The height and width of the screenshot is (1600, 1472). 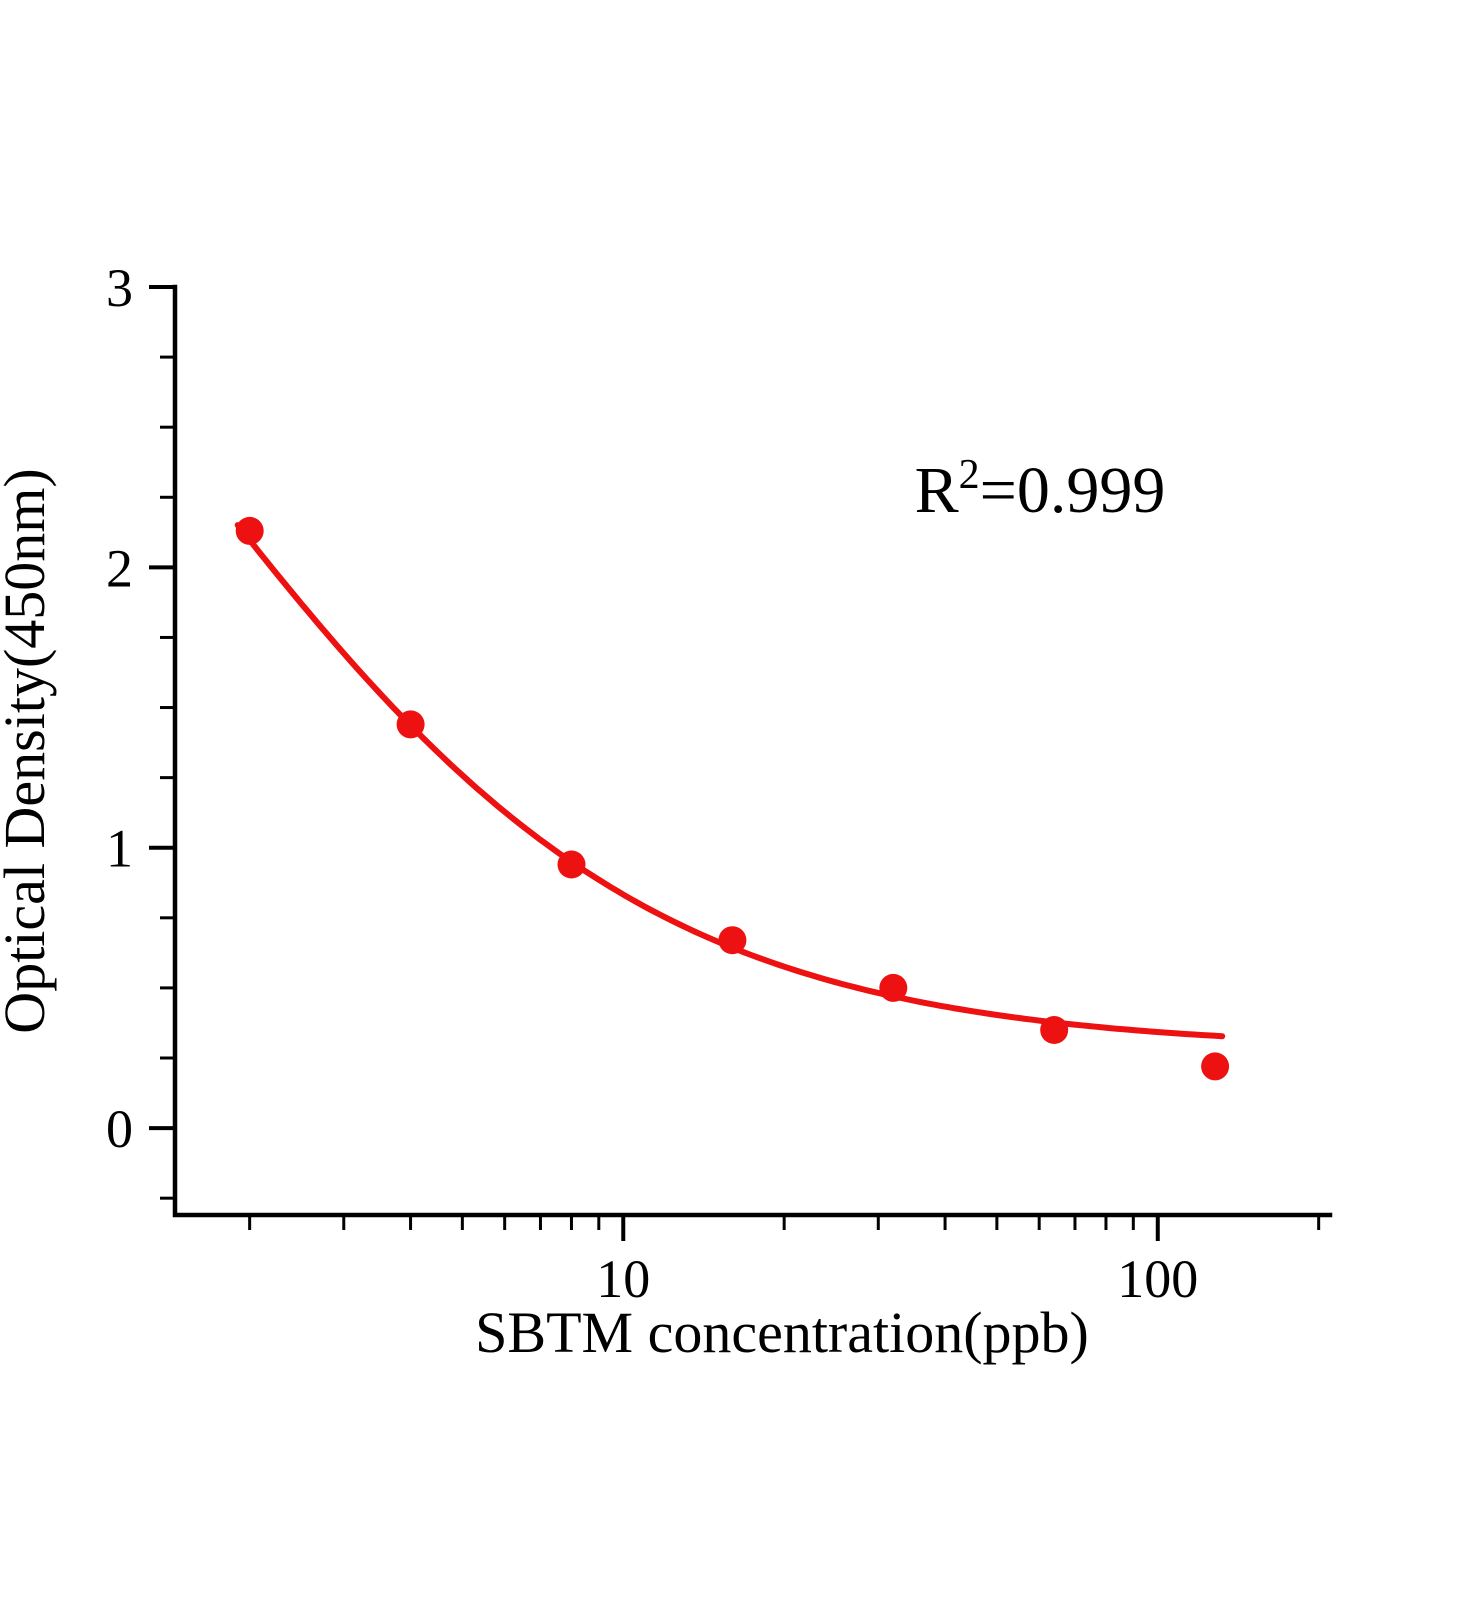 I want to click on y-tick-label: 2, so click(x=119, y=568).